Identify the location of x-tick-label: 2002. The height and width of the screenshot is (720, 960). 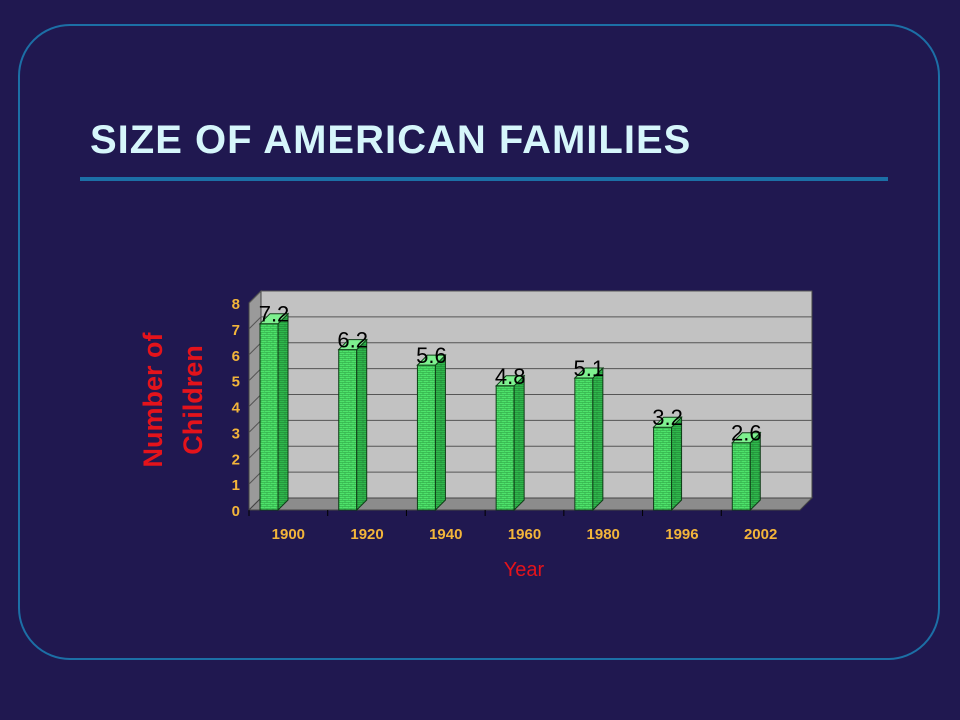
(760, 534).